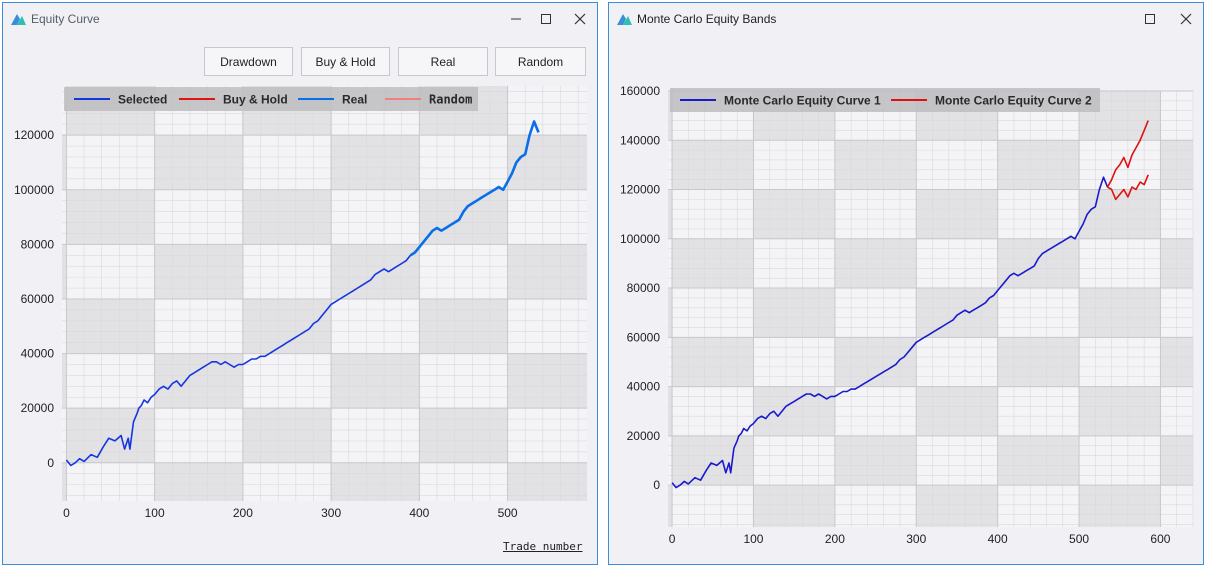 The image size is (1206, 567). Describe the element at coordinates (1160, 539) in the screenshot. I see `x-tick-label: 600` at that location.